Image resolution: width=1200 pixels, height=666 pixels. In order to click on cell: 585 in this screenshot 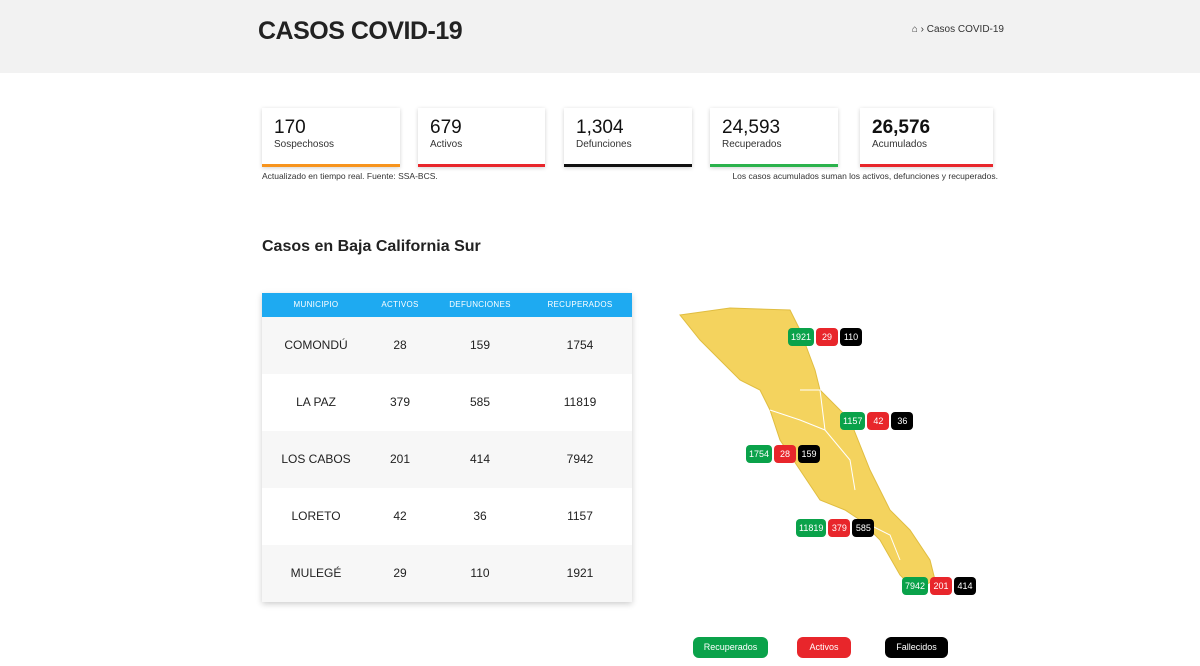, I will do `click(480, 402)`.